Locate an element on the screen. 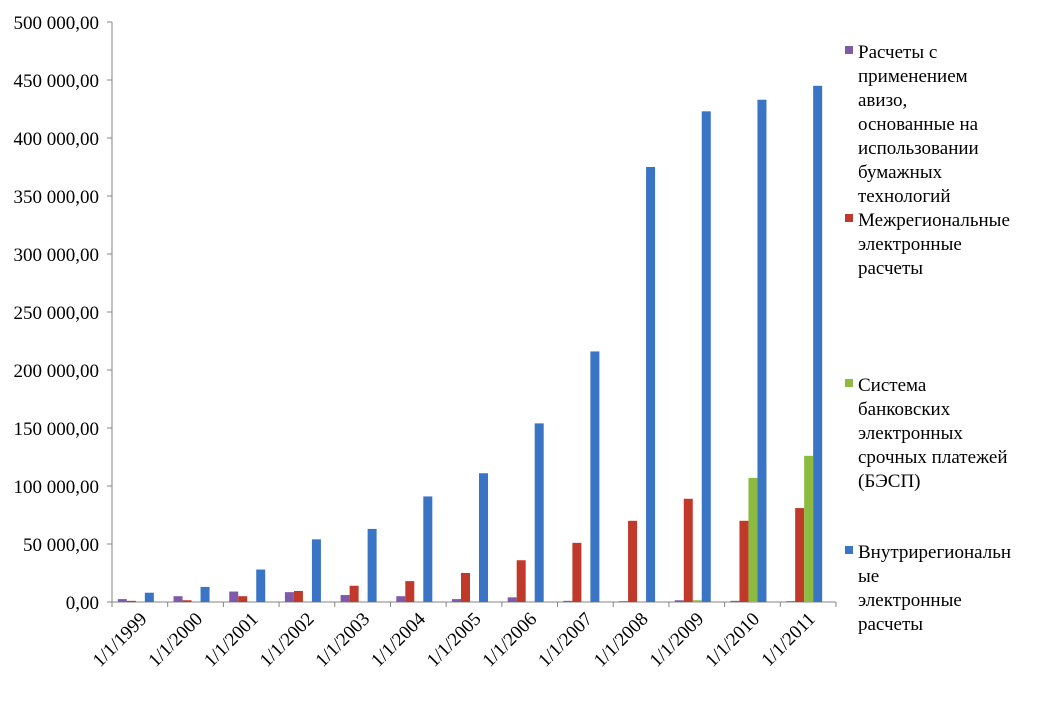  x-tick-label: 1/1/2005 is located at coordinates (454, 640).